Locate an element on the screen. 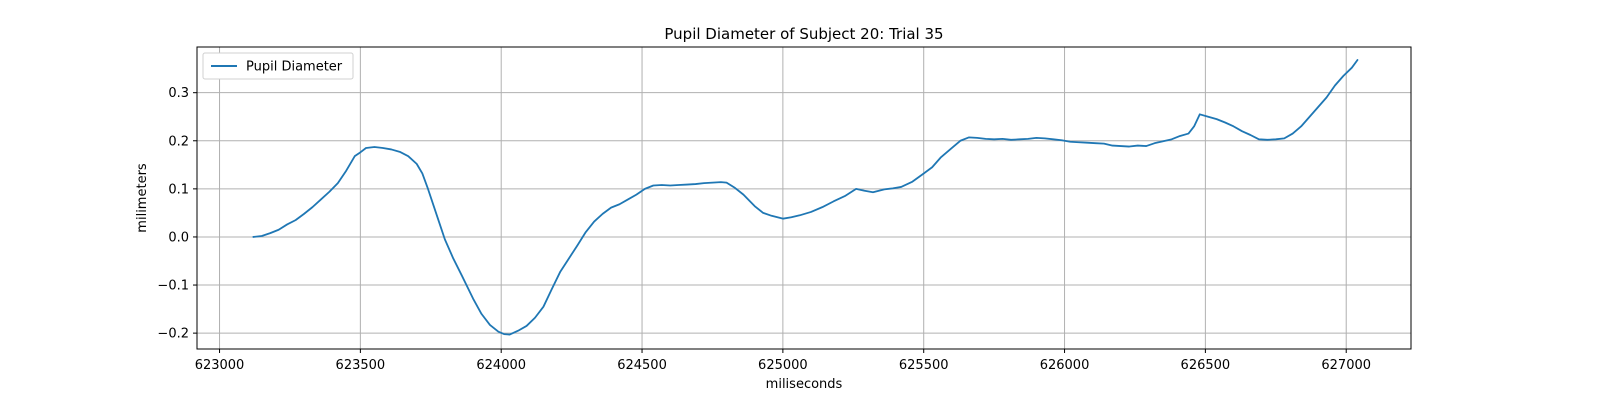  x-tick-label: 626000 is located at coordinates (1065, 365).